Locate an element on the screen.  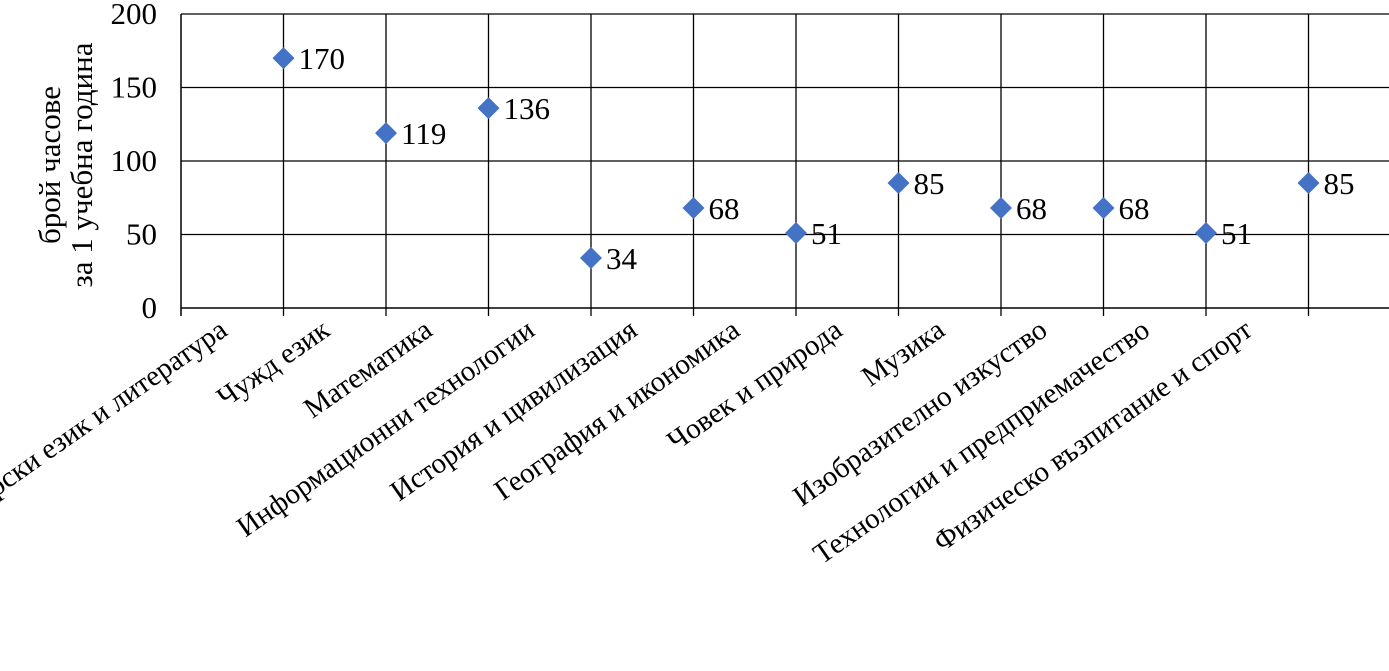
data-label-4: 68 is located at coordinates (724, 208).